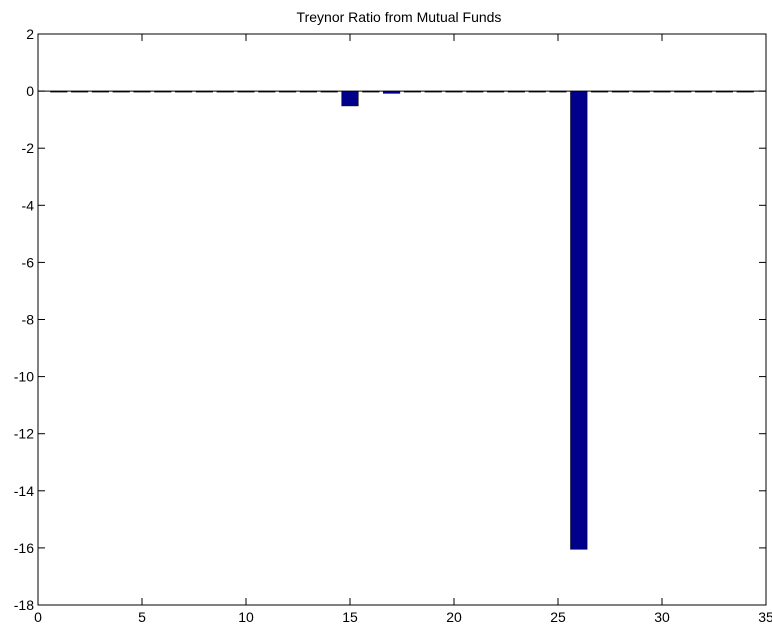 Image resolution: width=772 pixels, height=630 pixels. Describe the element at coordinates (399, 17) in the screenshot. I see `chart-title: Treynor Ratio from Mutual Funds` at that location.